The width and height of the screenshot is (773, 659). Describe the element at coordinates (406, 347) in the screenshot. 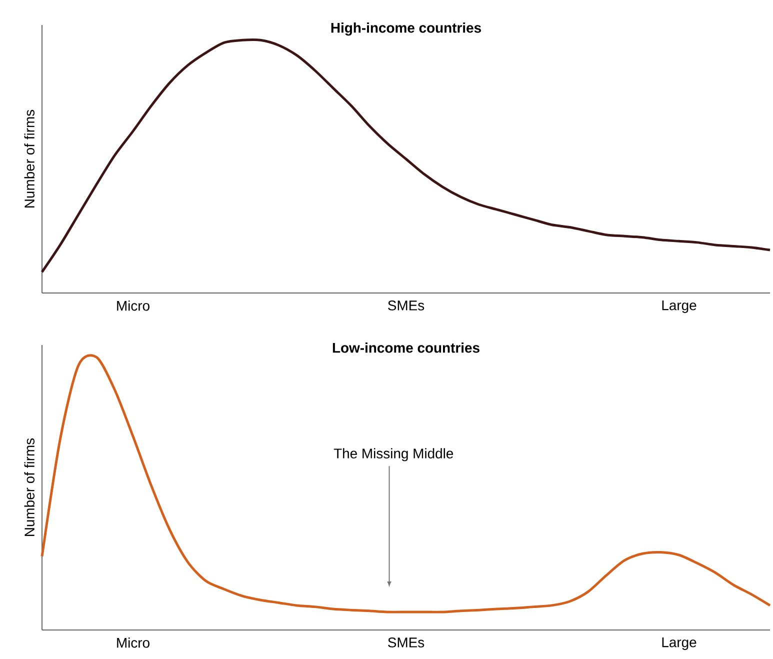

I see `chart-title: Low-income countries` at that location.